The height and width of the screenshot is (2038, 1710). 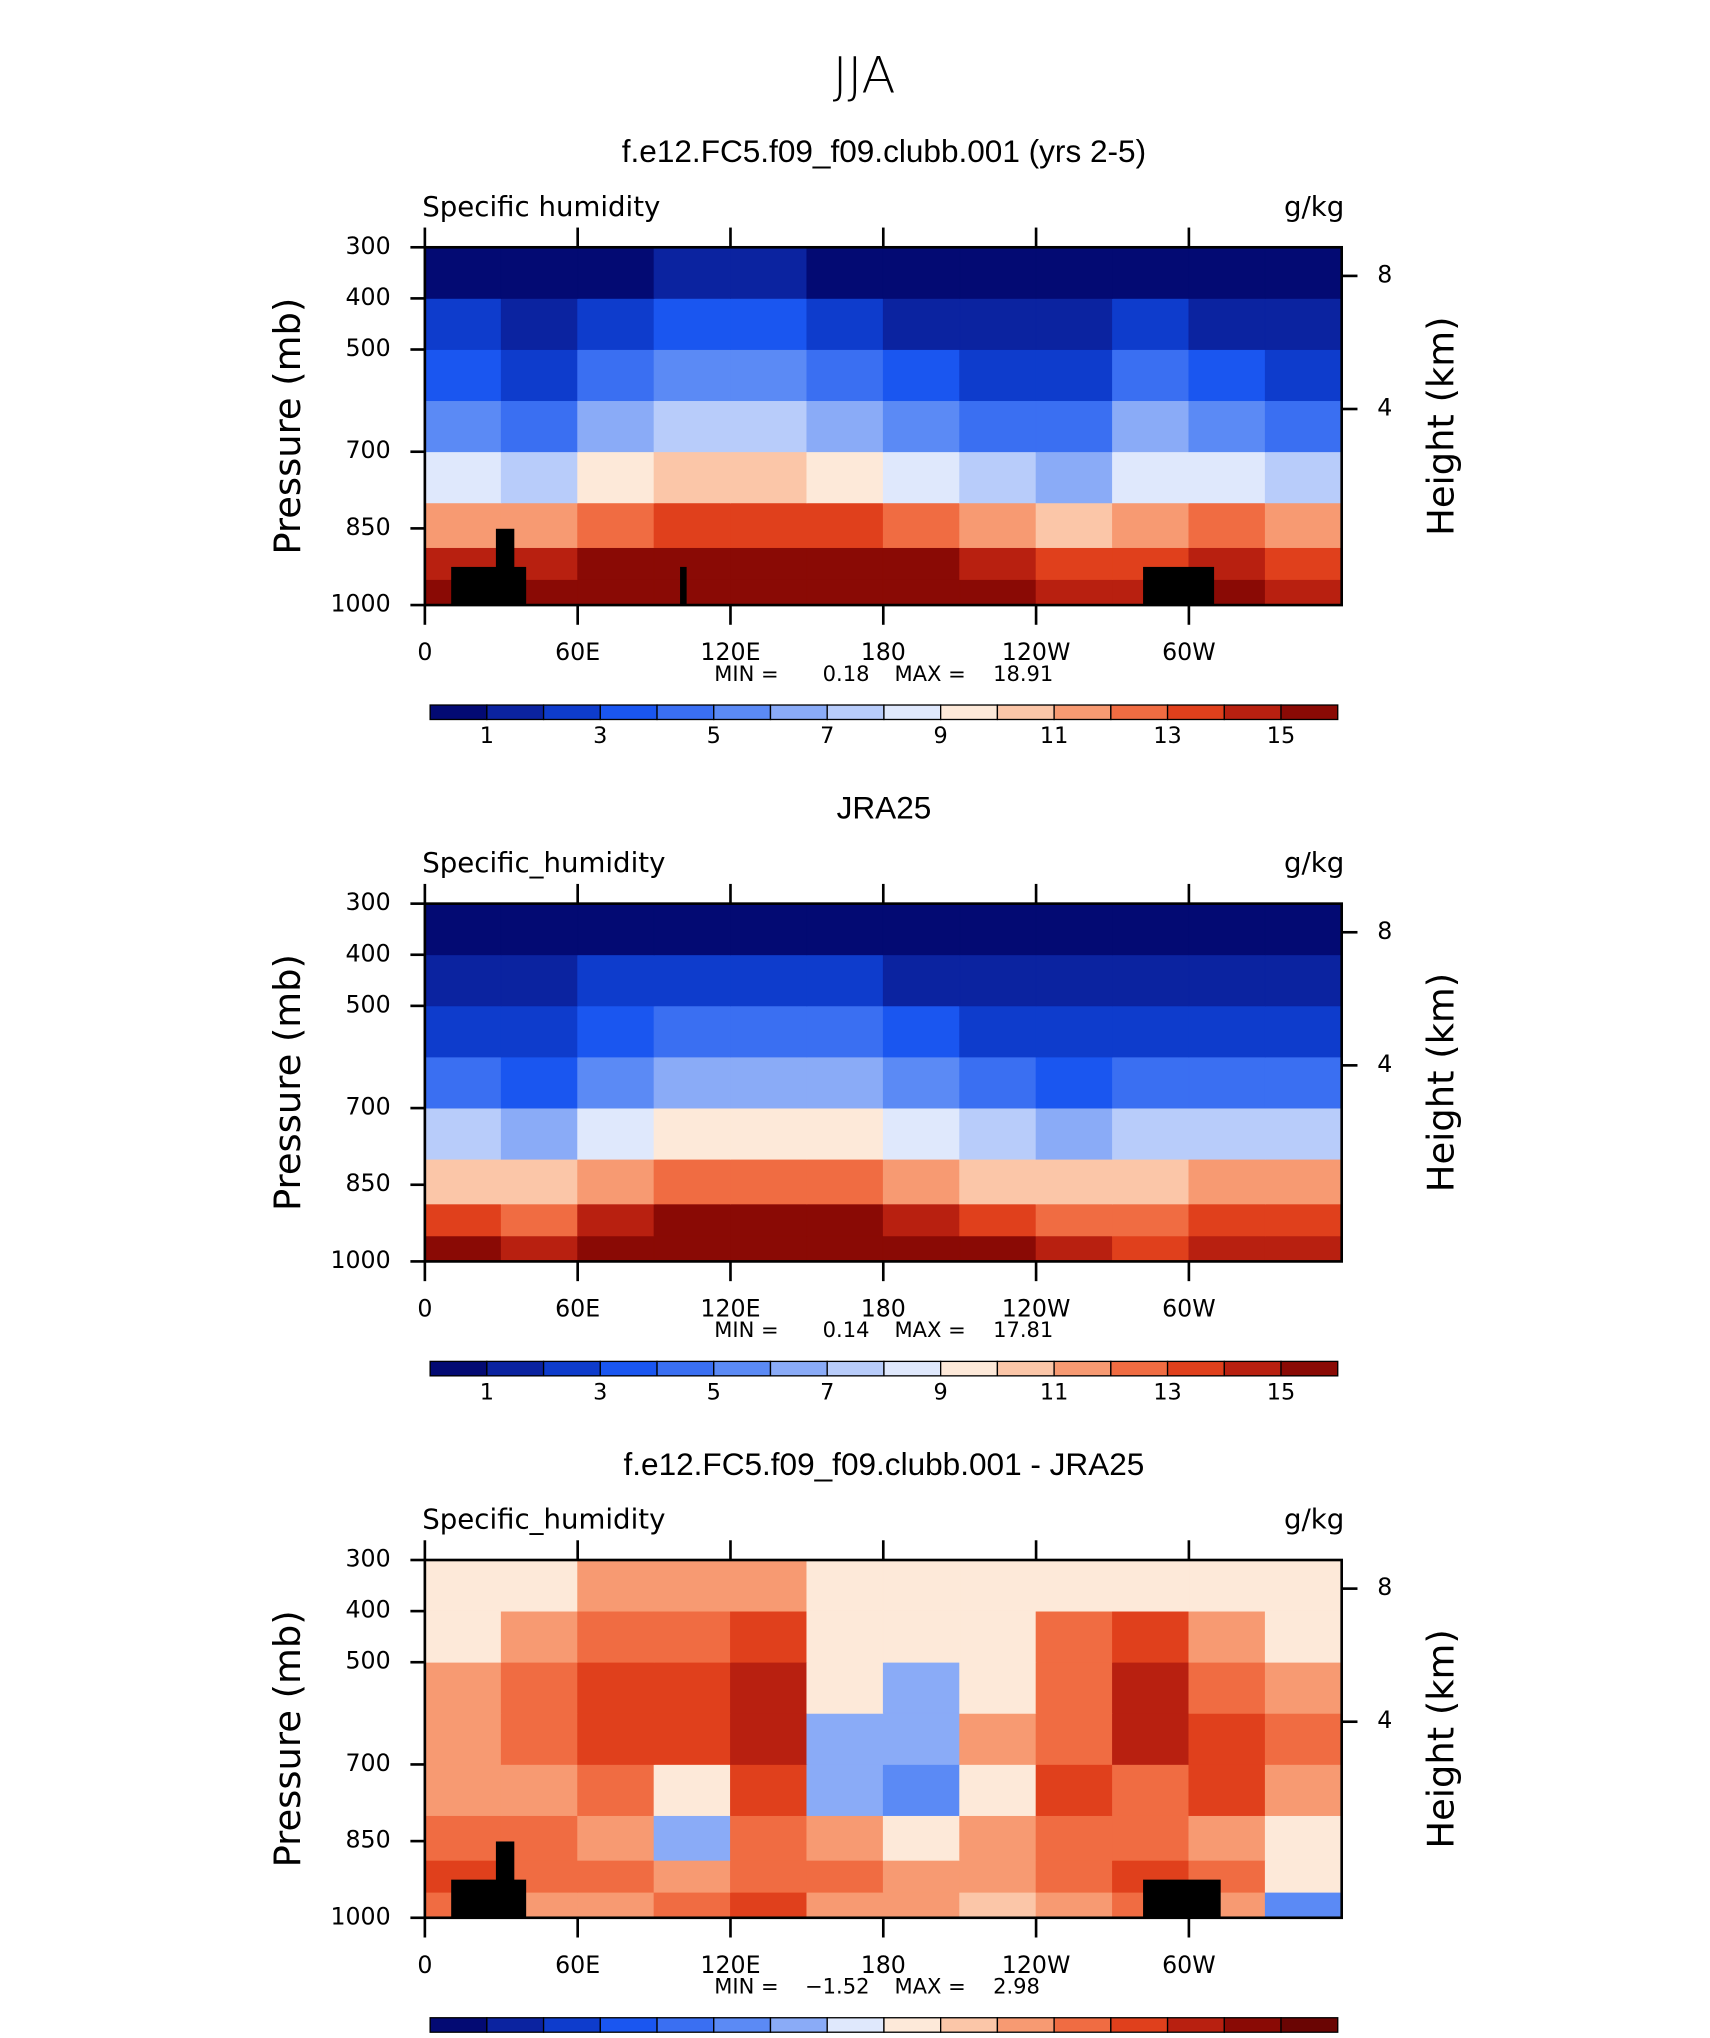 I want to click on y2-axis-title: Height (km), so click(x=1440, y=1738).